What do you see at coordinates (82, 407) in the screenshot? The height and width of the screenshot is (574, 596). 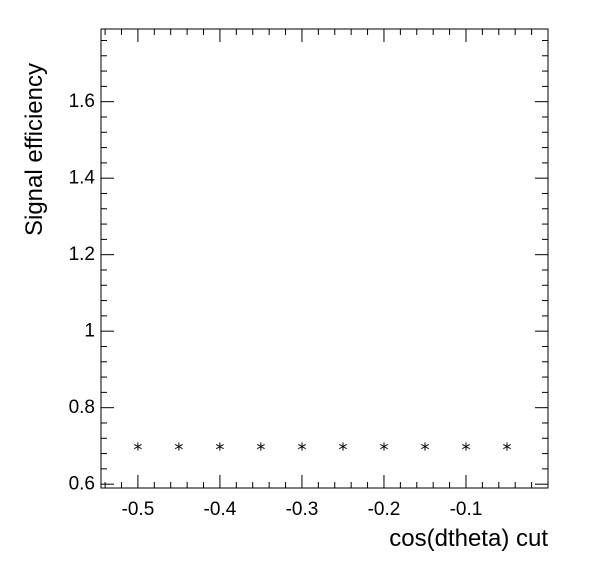 I see `y-tick-label: 0.8` at bounding box center [82, 407].